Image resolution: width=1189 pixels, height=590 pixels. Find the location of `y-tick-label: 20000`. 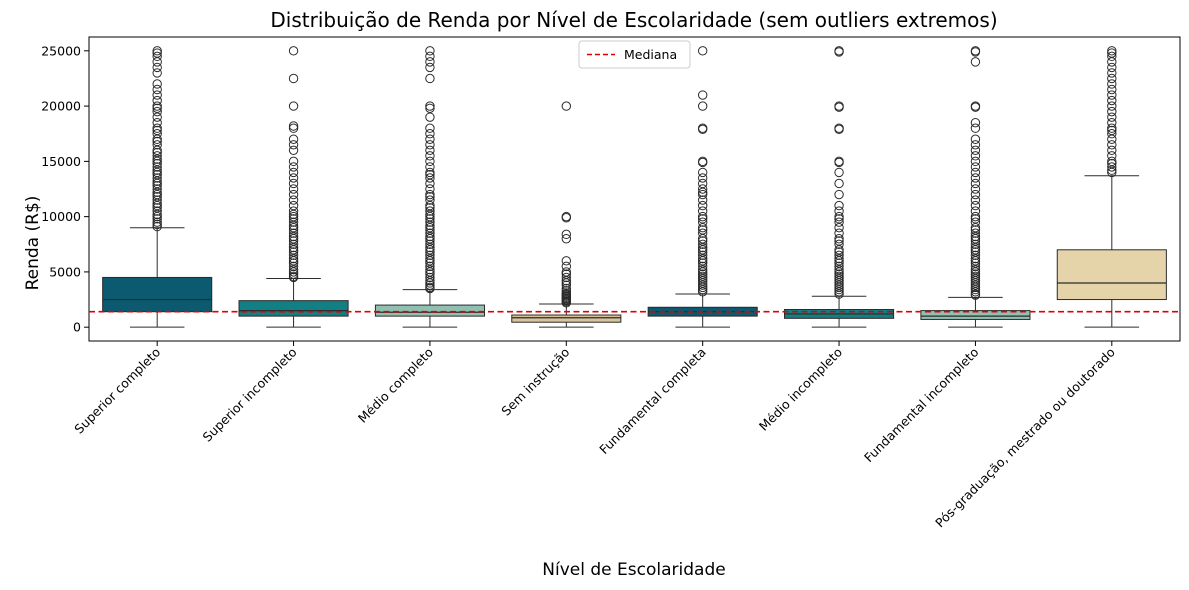

y-tick-label: 20000 is located at coordinates (61, 106).